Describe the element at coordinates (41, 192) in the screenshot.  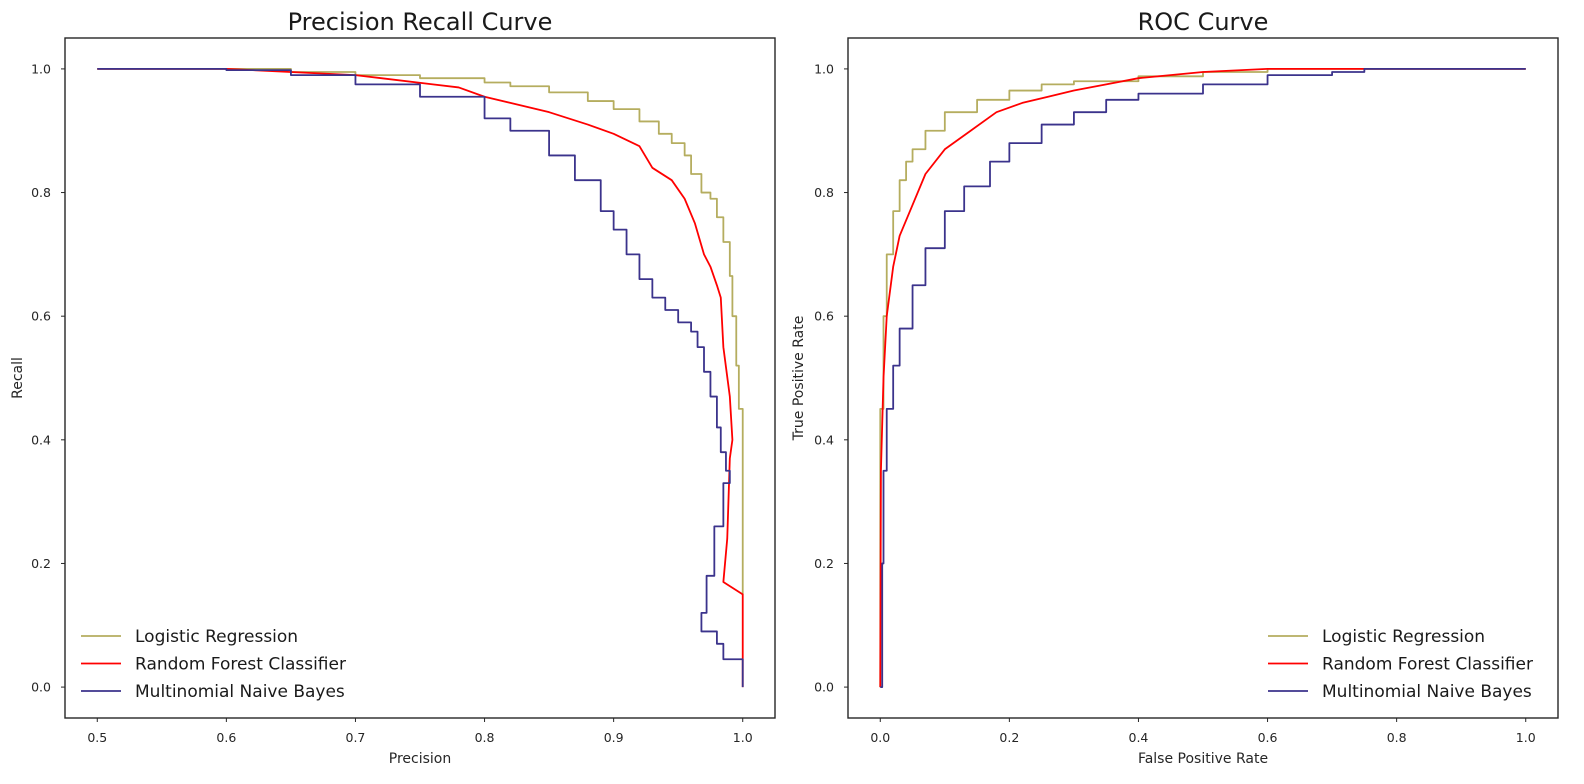
I see `precision-recall-y-tick-label-5: 0.8` at that location.